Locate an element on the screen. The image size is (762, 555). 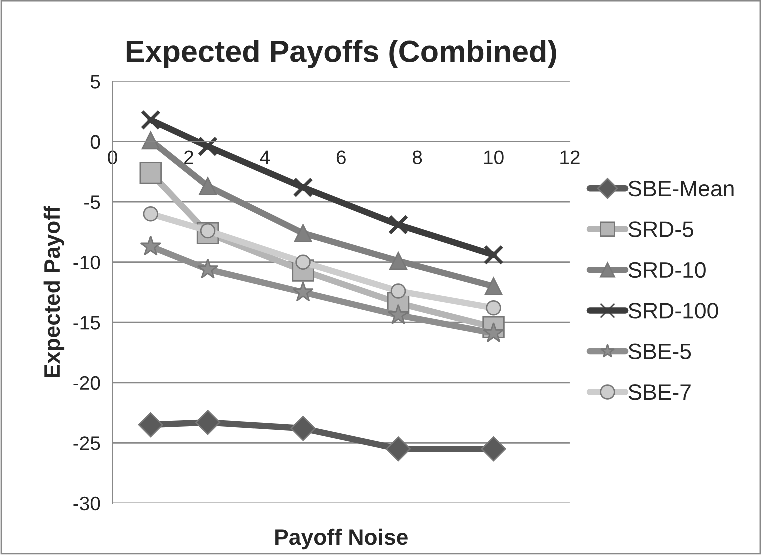
y-tick-label: -15 is located at coordinates (87, 323).